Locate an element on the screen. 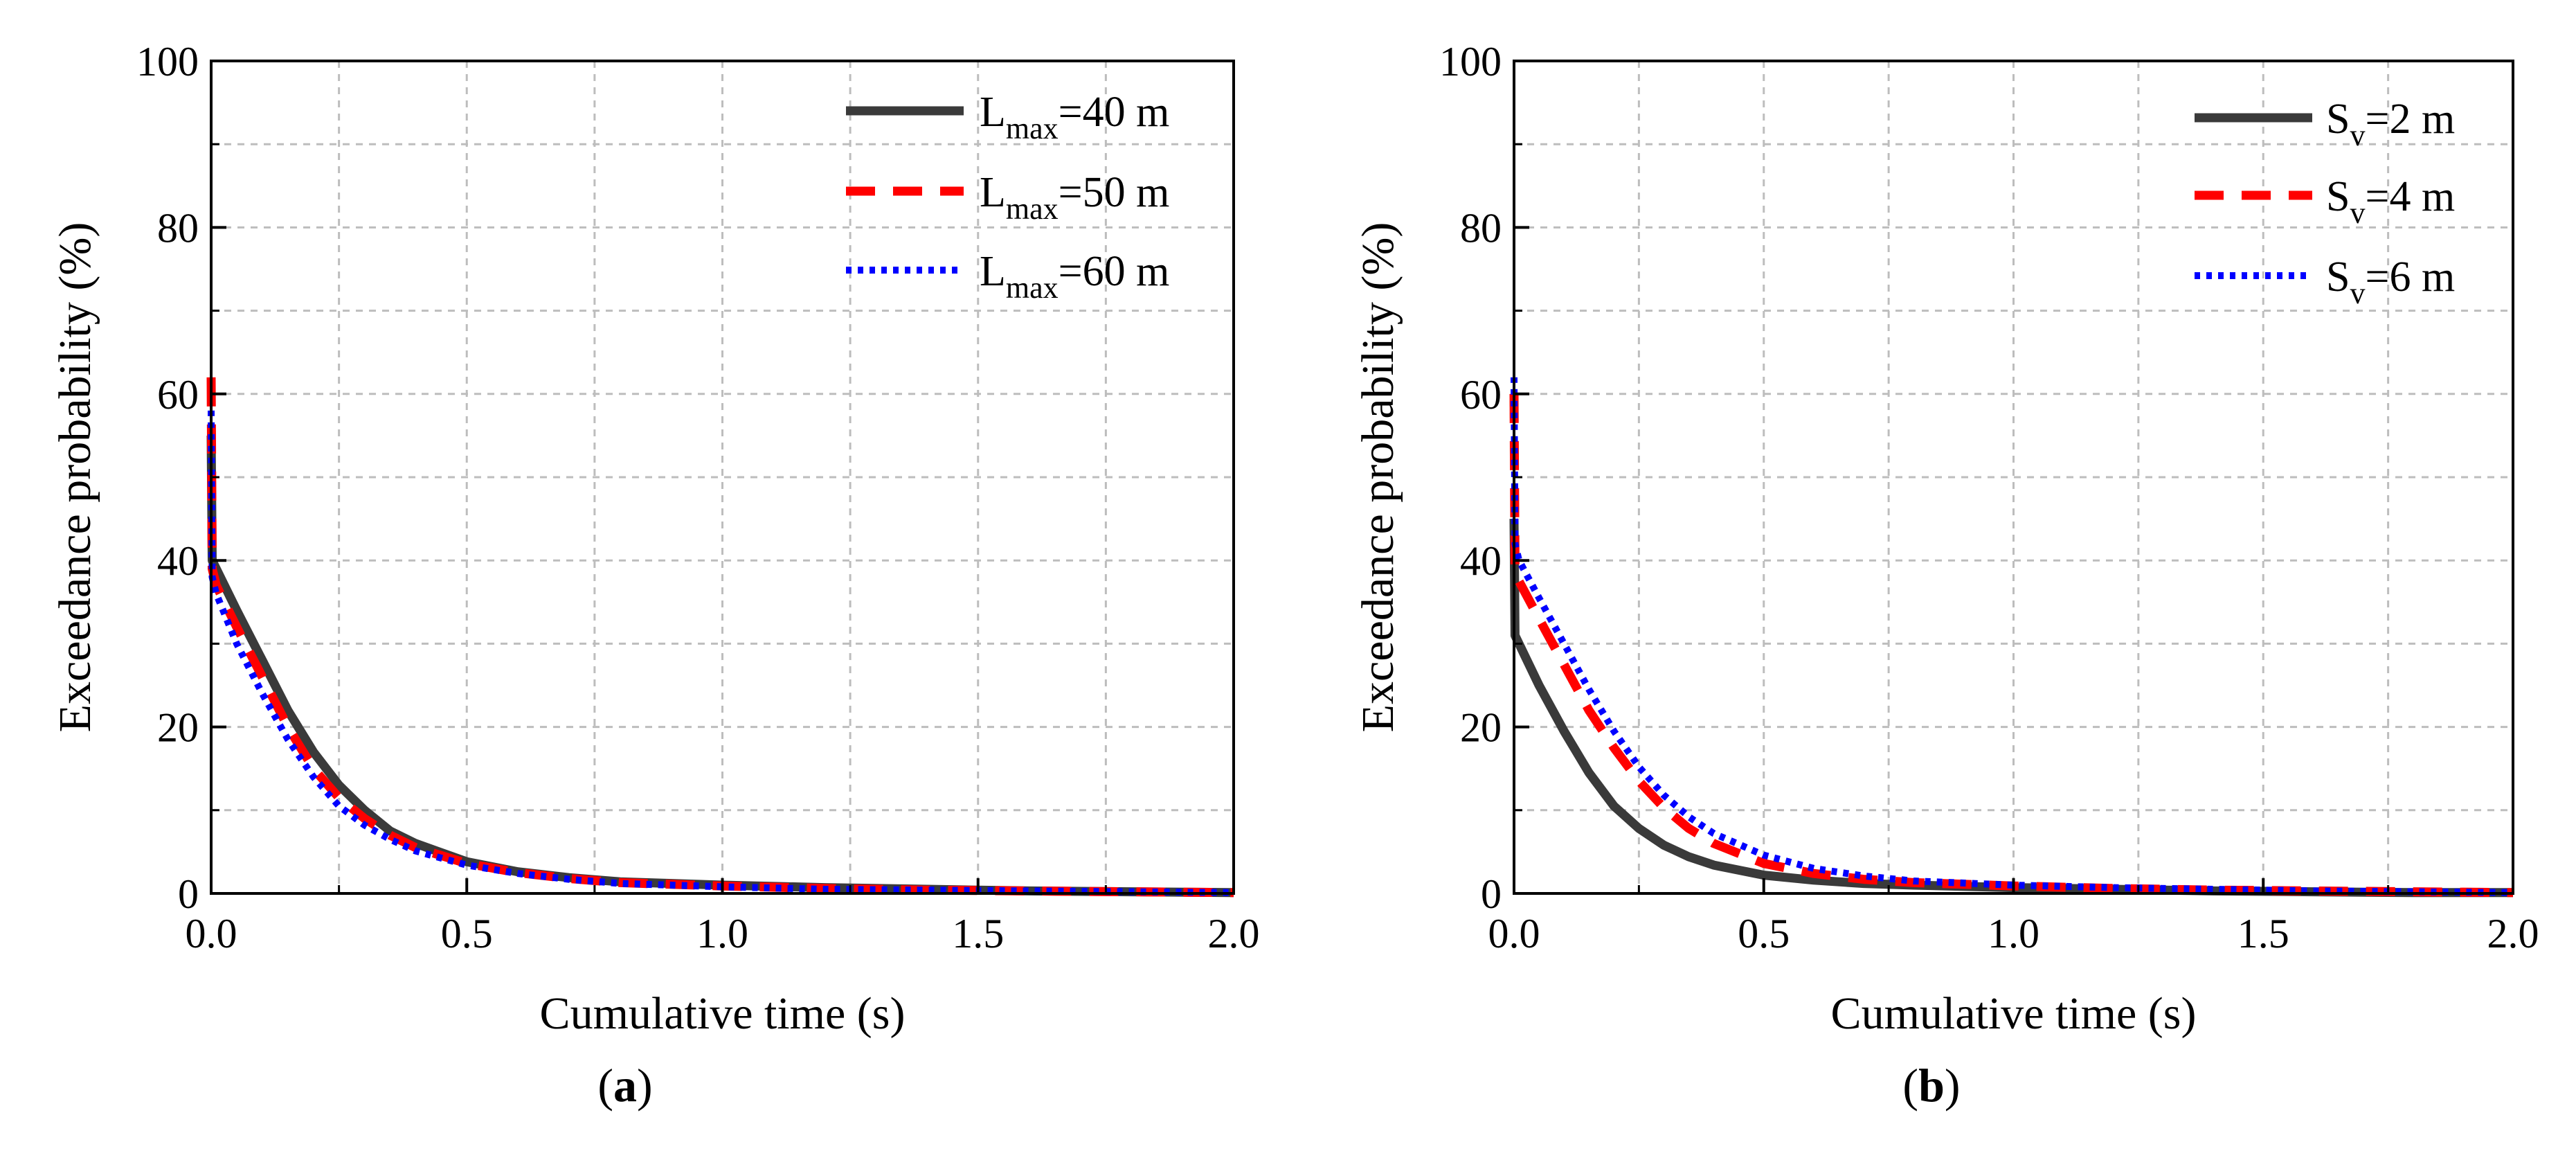  legend: Lmax=40 m Lmax=50 m Lmax=60 m is located at coordinates (1007, 197).